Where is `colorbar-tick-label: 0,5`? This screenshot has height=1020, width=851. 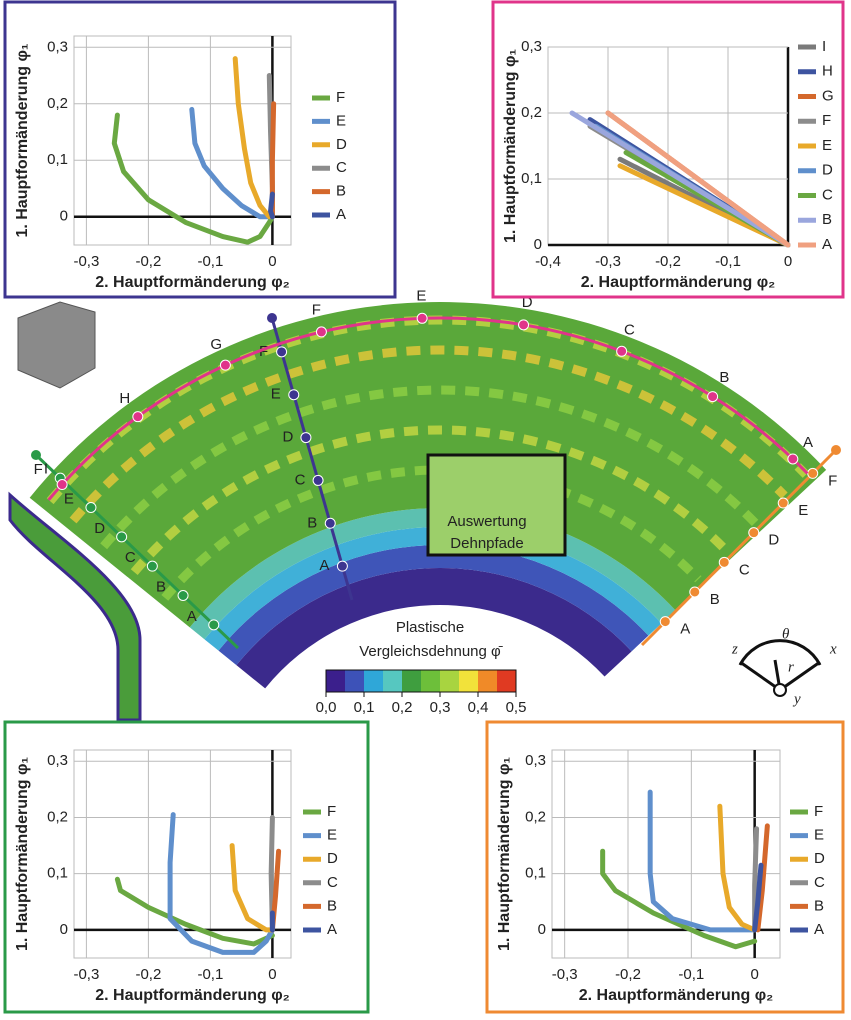 colorbar-tick-label: 0,5 is located at coordinates (516, 707).